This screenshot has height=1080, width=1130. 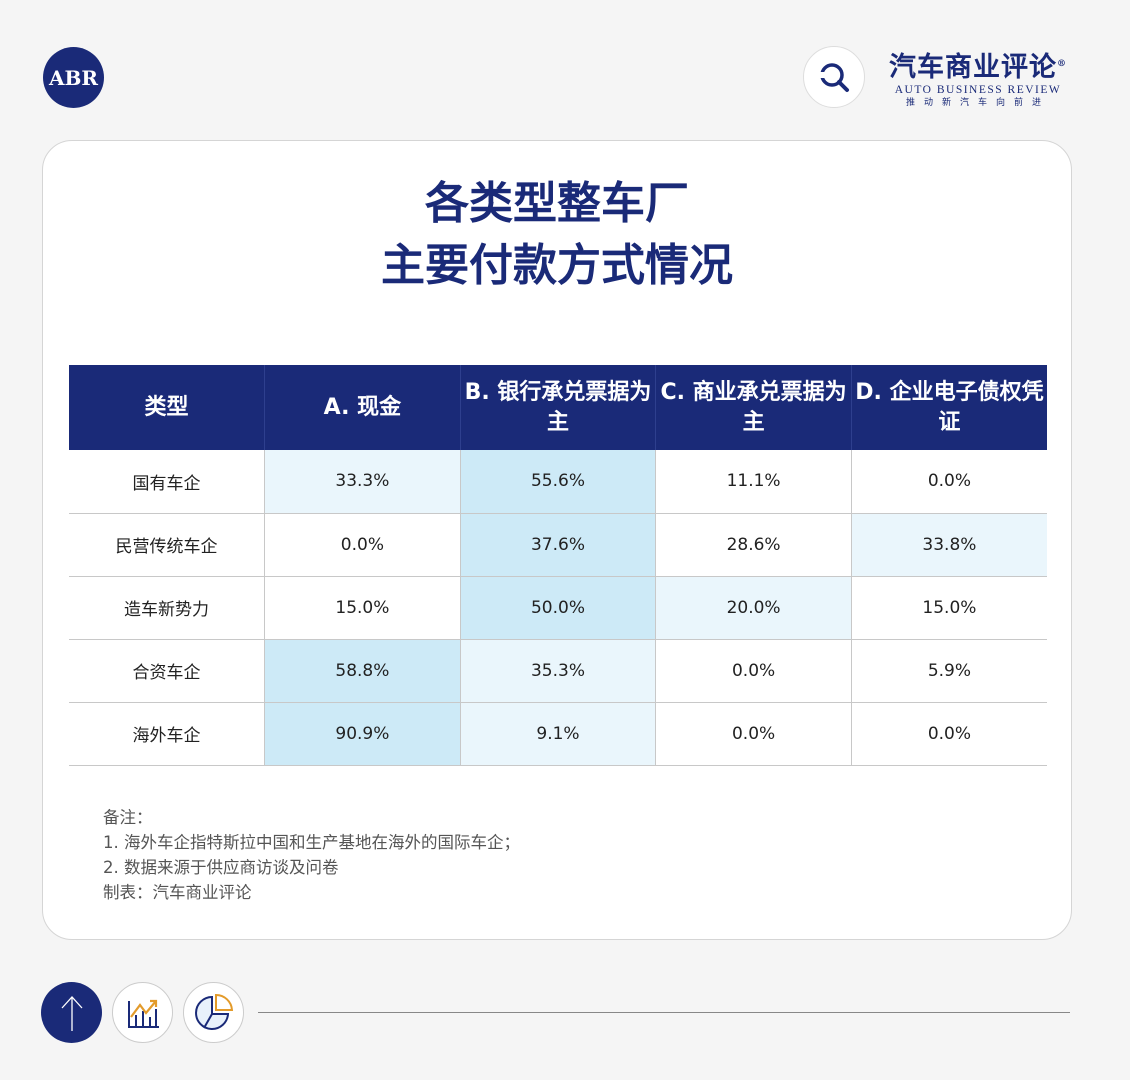 I want to click on brand-slogan: 推动新汽车向前进, so click(x=977, y=103).